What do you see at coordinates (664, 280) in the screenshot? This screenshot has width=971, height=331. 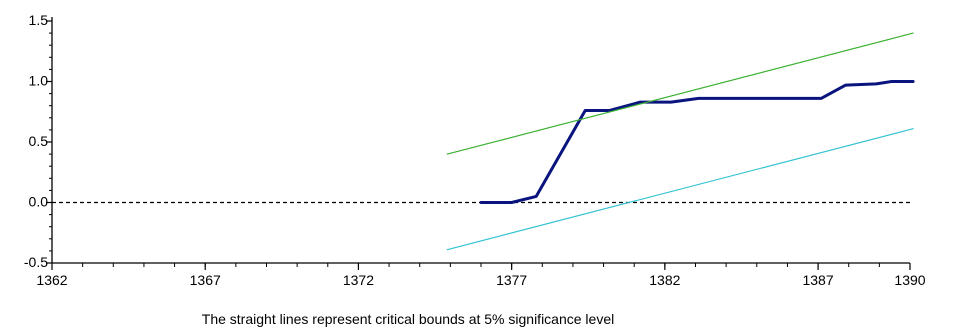 I see `x-tick-label: 1382` at bounding box center [664, 280].